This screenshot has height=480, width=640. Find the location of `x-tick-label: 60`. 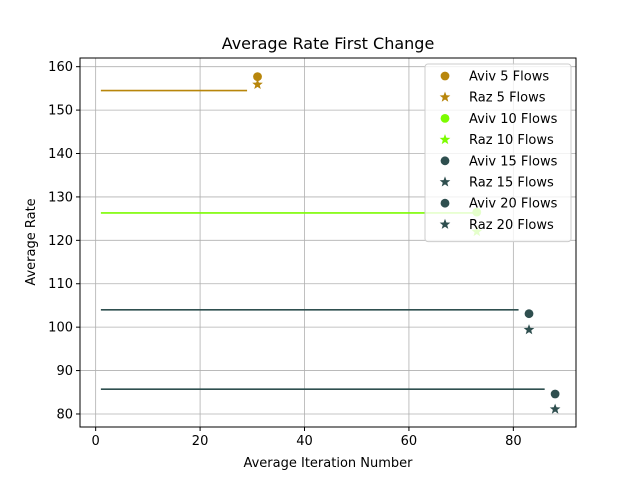

x-tick-label: 60 is located at coordinates (409, 441).